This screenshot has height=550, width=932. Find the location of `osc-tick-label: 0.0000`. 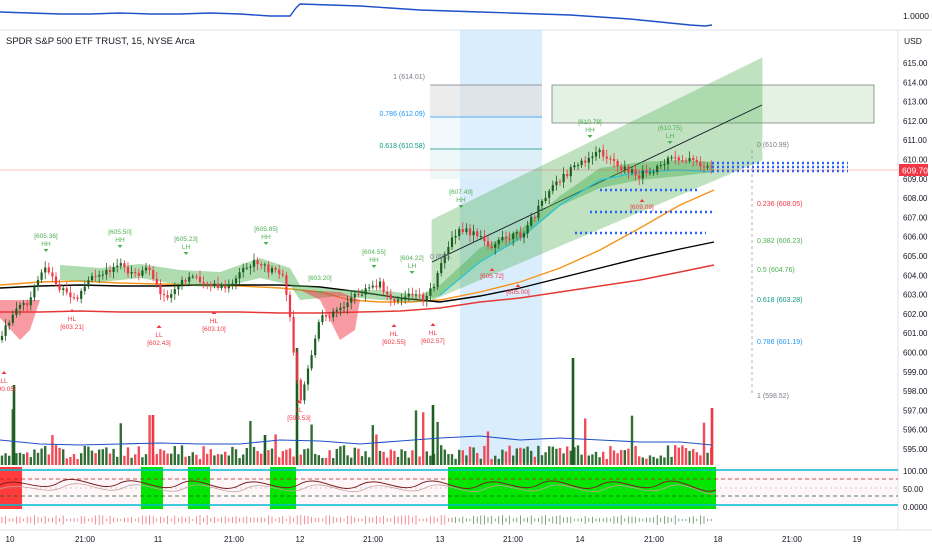

osc-tick-label: 0.0000 is located at coordinates (915, 507).